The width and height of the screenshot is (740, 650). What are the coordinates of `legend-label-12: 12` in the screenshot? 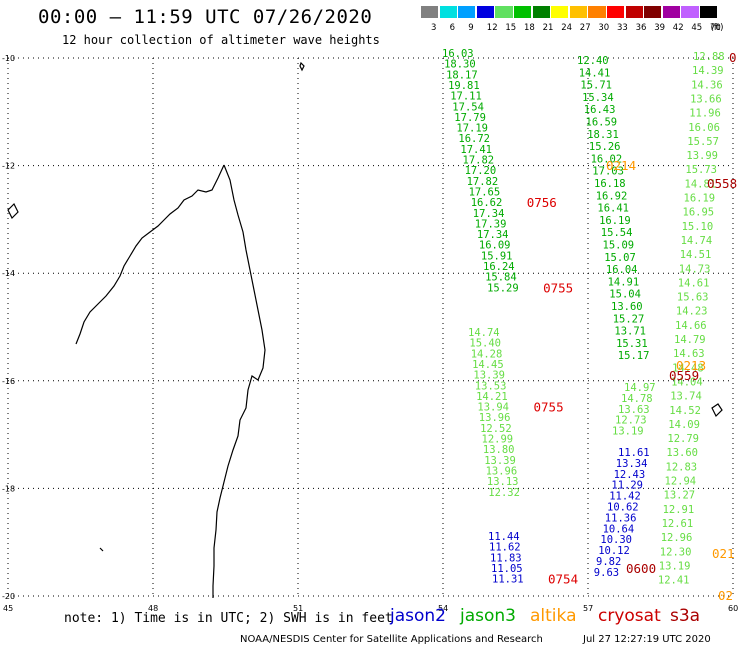 It's located at (492, 28).